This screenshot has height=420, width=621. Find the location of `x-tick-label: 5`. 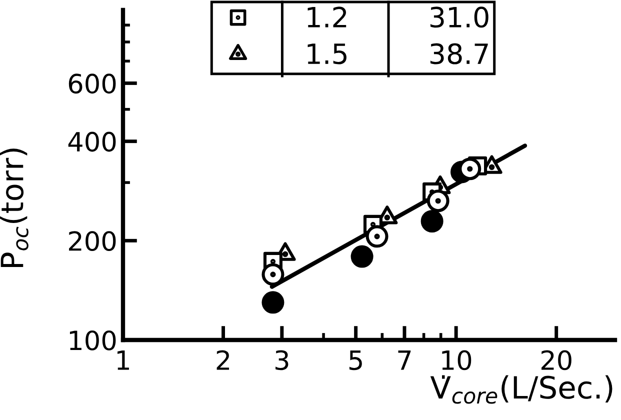

x-tick-label: 5 is located at coordinates (355, 360).